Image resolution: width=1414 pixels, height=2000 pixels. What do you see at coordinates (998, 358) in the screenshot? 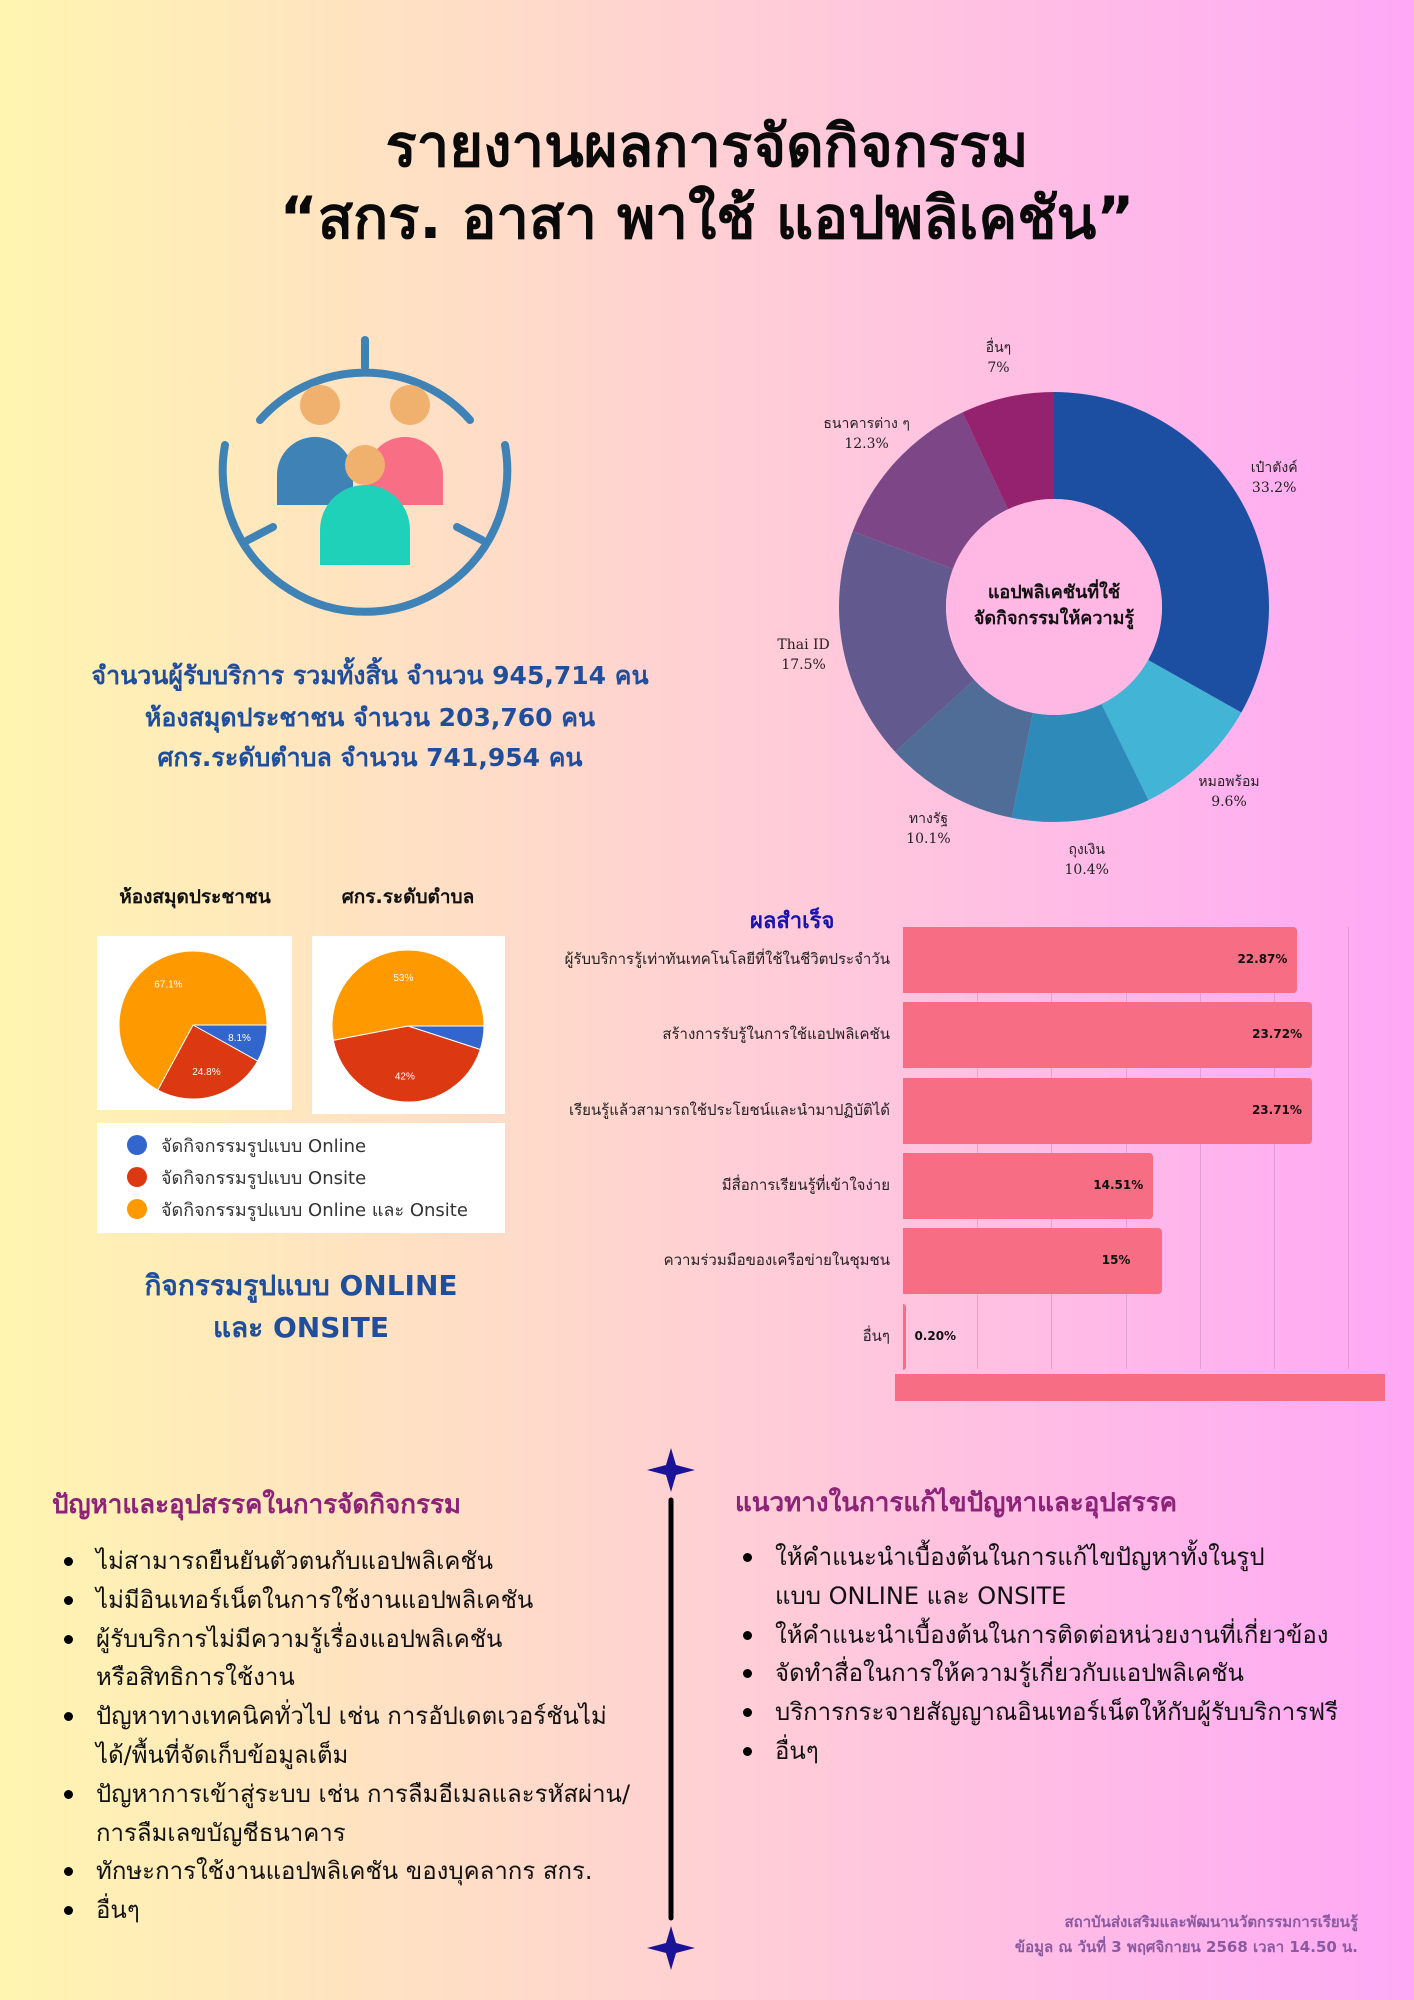
I see `donut-slice-label: อื่นๆ 7%` at bounding box center [998, 358].